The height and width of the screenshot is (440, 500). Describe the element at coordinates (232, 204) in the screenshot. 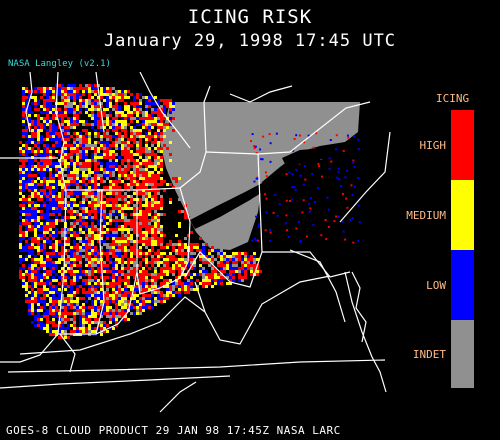

I see `lake-erie` at that location.